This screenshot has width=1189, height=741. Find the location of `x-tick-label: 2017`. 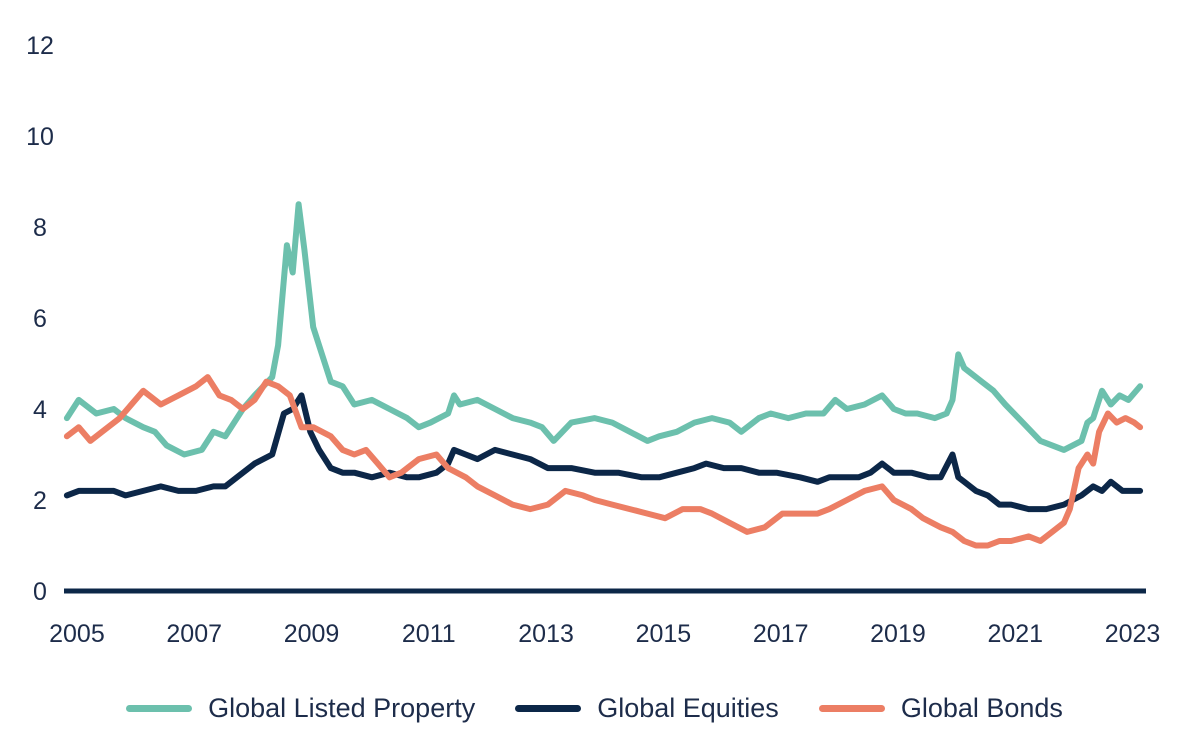

x-tick-label: 2017 is located at coordinates (781, 634).